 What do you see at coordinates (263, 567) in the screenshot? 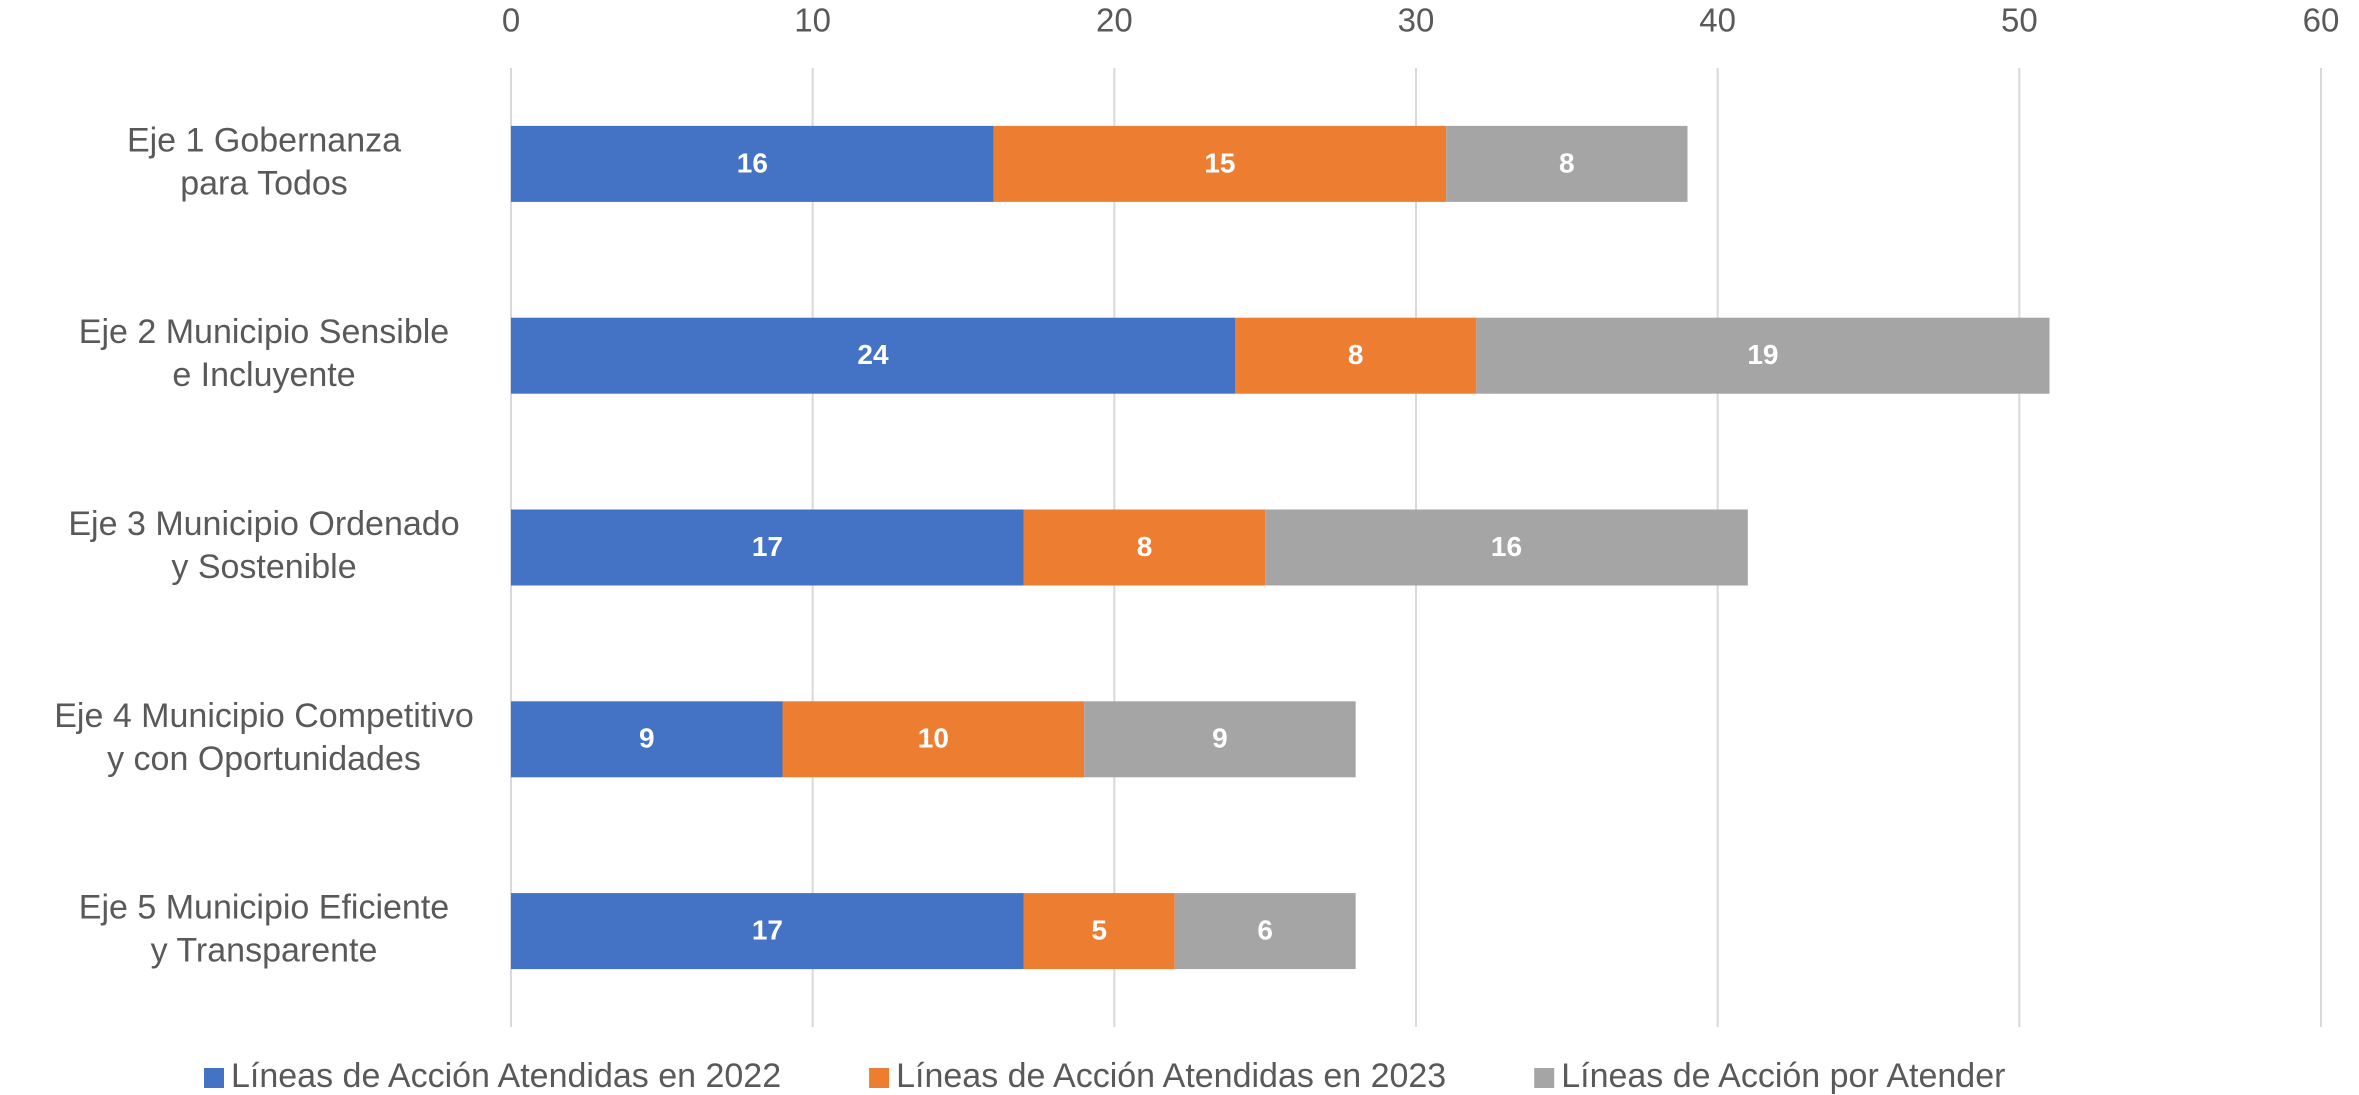
I see `category-label: y Sostenible` at bounding box center [263, 567].